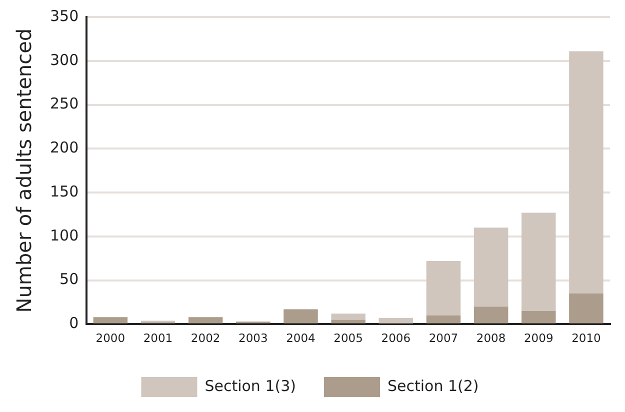  Describe the element at coordinates (443, 338) in the screenshot. I see `x-tick-label: 2007` at that location.